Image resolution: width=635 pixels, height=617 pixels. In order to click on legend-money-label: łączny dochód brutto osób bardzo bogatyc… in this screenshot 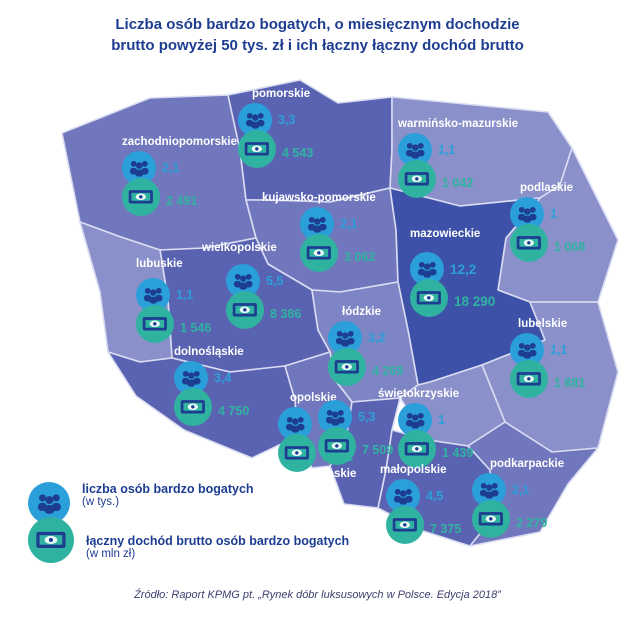, I will do `click(218, 541)`.